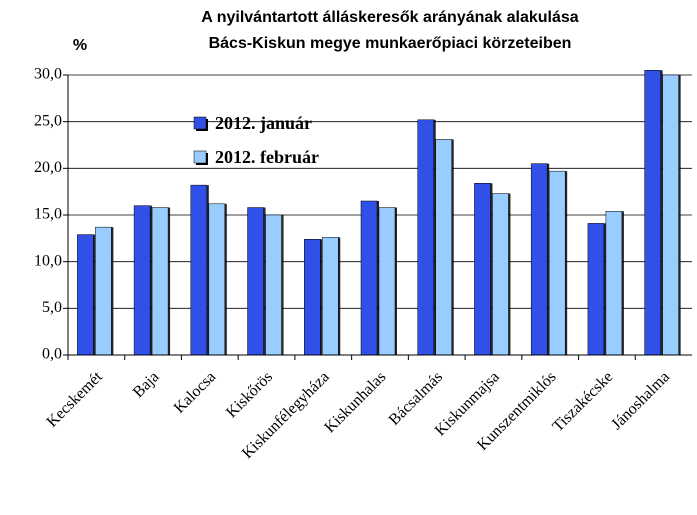  What do you see at coordinates (75, 399) in the screenshot?
I see `x-tick-label: Kecskemét` at bounding box center [75, 399].